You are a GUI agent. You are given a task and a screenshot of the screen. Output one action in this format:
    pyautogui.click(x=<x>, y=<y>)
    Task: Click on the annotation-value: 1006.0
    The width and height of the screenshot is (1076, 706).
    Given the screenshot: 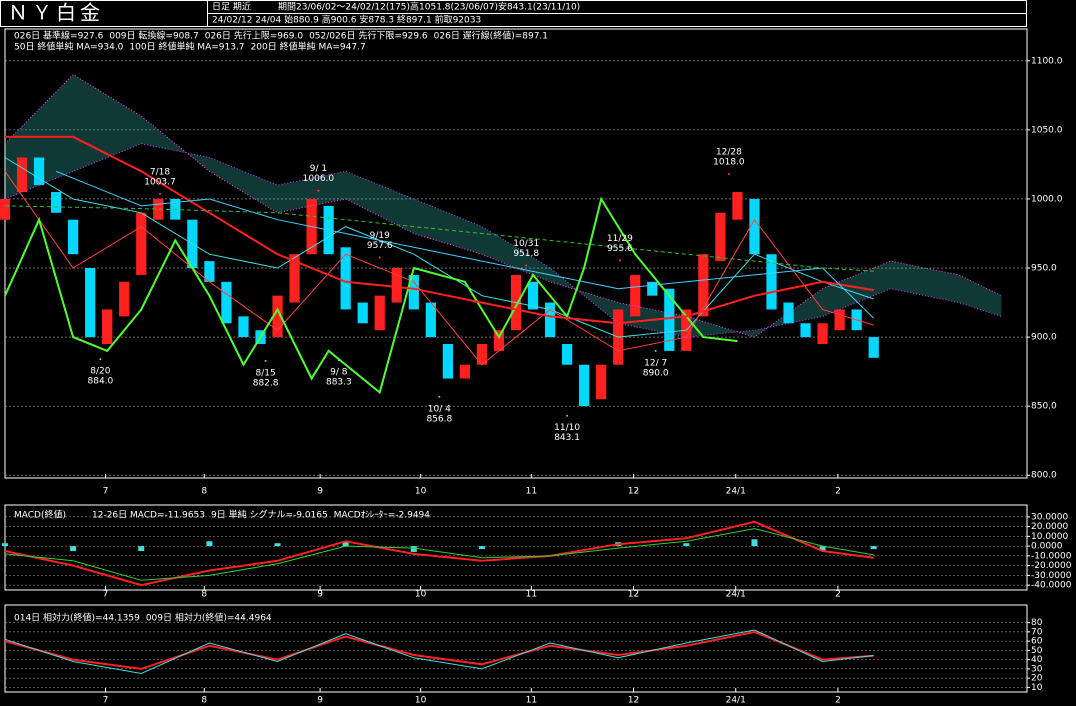 What is the action you would take?
    pyautogui.click(x=319, y=179)
    